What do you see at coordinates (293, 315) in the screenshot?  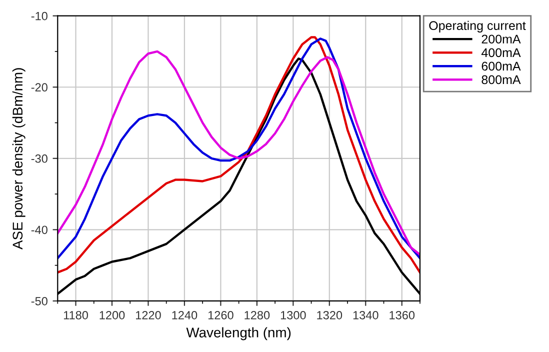 I see `x-tick-label: 1300` at bounding box center [293, 315].